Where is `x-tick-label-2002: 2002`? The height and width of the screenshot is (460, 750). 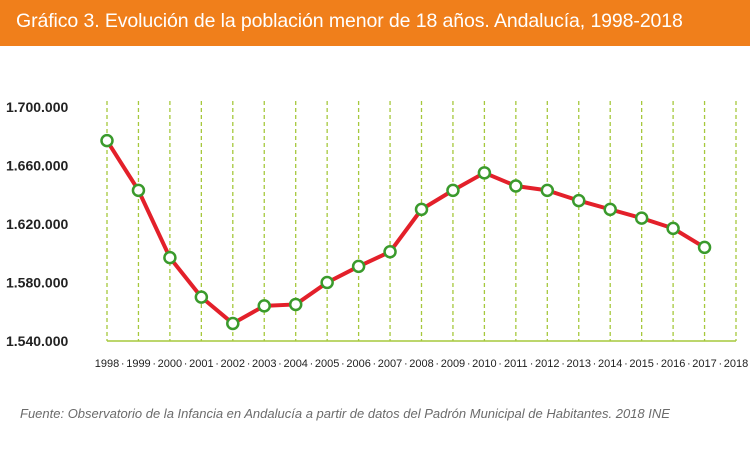
x-tick-label-2002: 2002 is located at coordinates (233, 364).